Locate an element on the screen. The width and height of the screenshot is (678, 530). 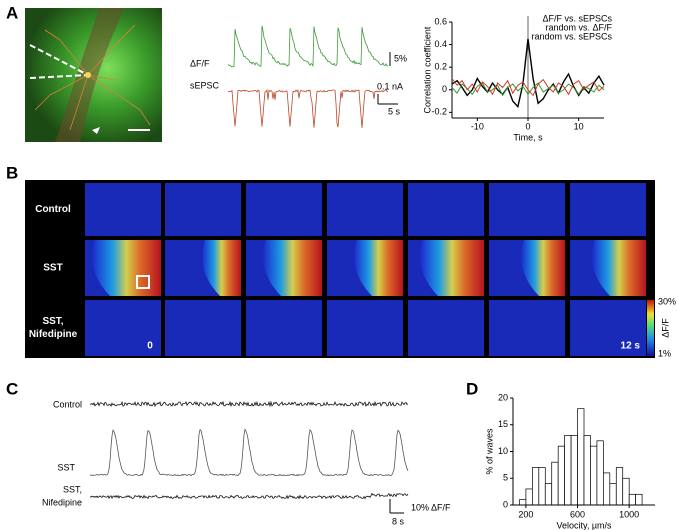
y-tick-label: 5 is located at coordinates (505, 478).